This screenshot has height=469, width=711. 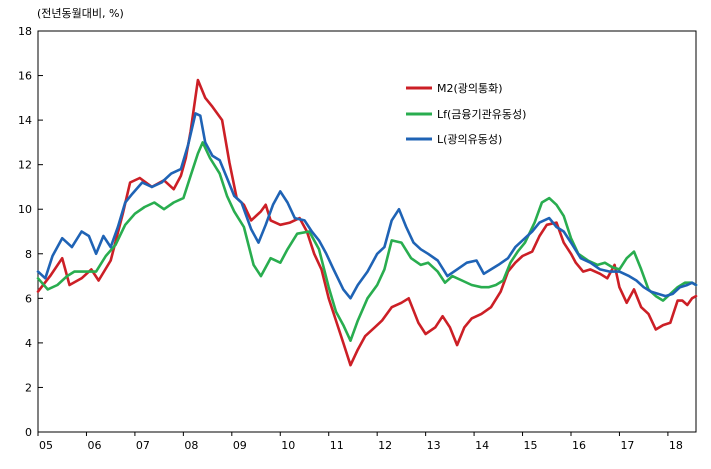 I want to click on y-tick-label: 6, so click(x=28, y=298).